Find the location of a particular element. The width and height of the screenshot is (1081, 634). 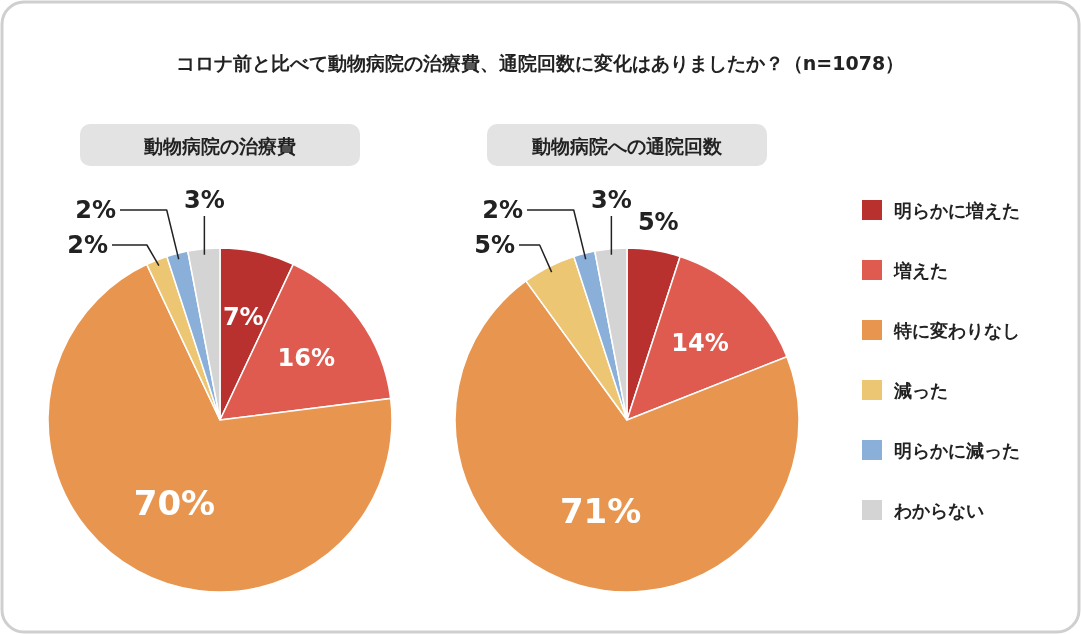

data-label: 70% is located at coordinates (174, 502).